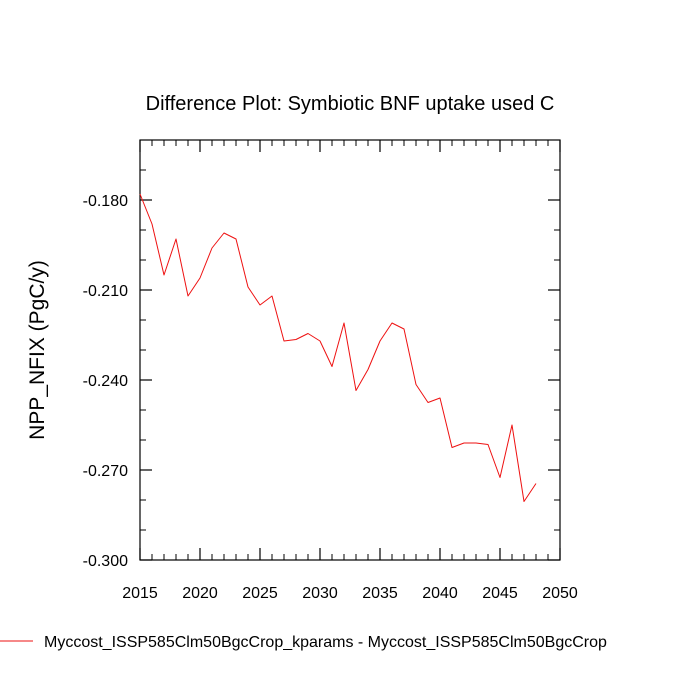 The image size is (700, 700). Describe the element at coordinates (105, 561) in the screenshot. I see `y-tick-label: -0.300` at that location.